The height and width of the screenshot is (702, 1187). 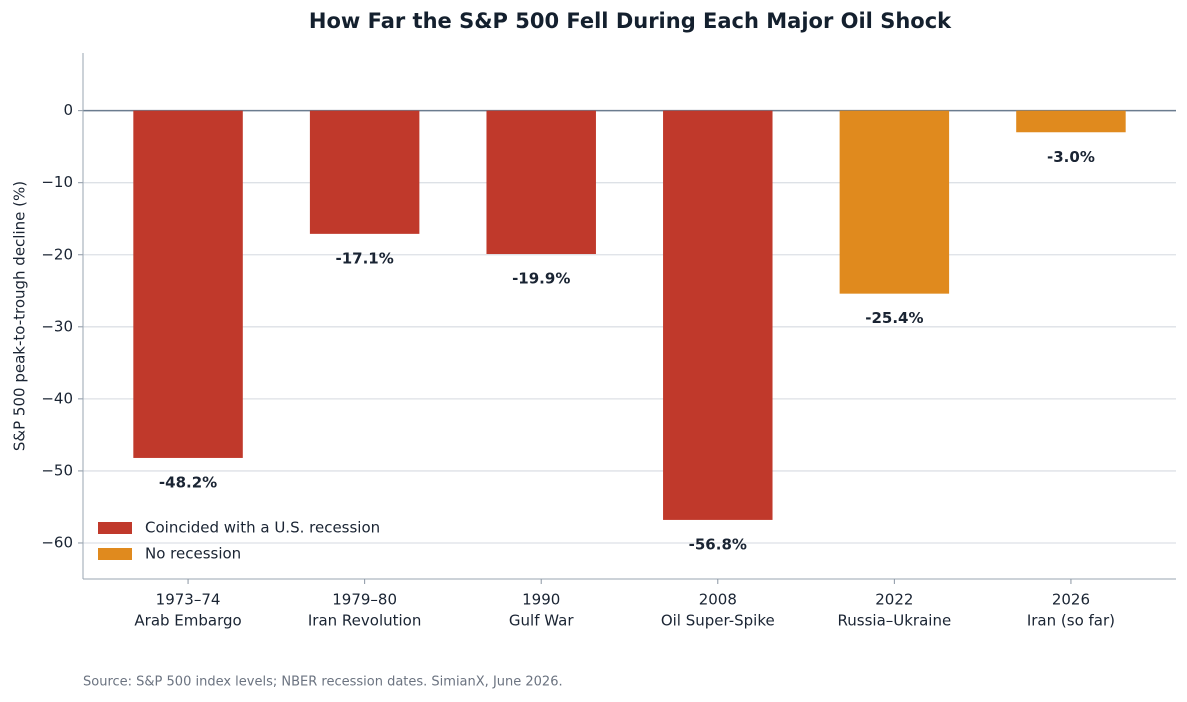 I want to click on x-tick-label: 1973–74, so click(x=188, y=600).